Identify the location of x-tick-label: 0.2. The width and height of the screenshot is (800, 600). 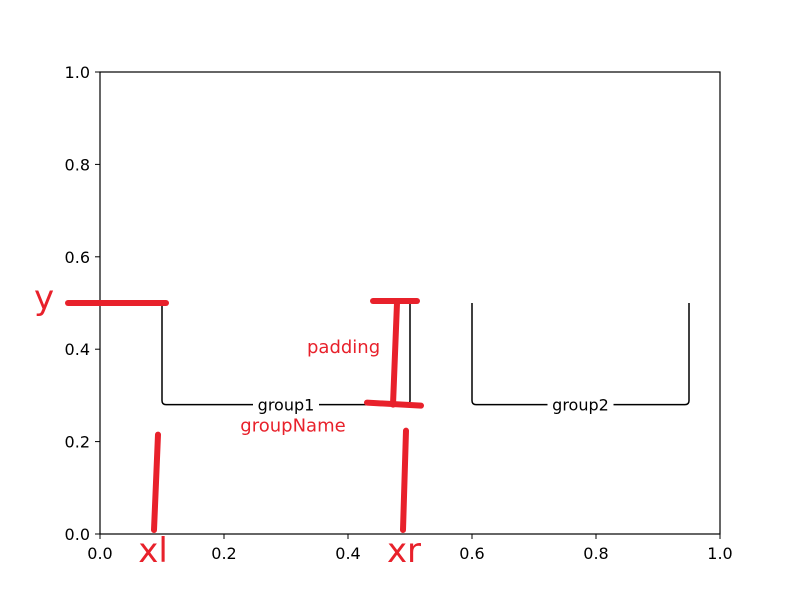
(223, 553).